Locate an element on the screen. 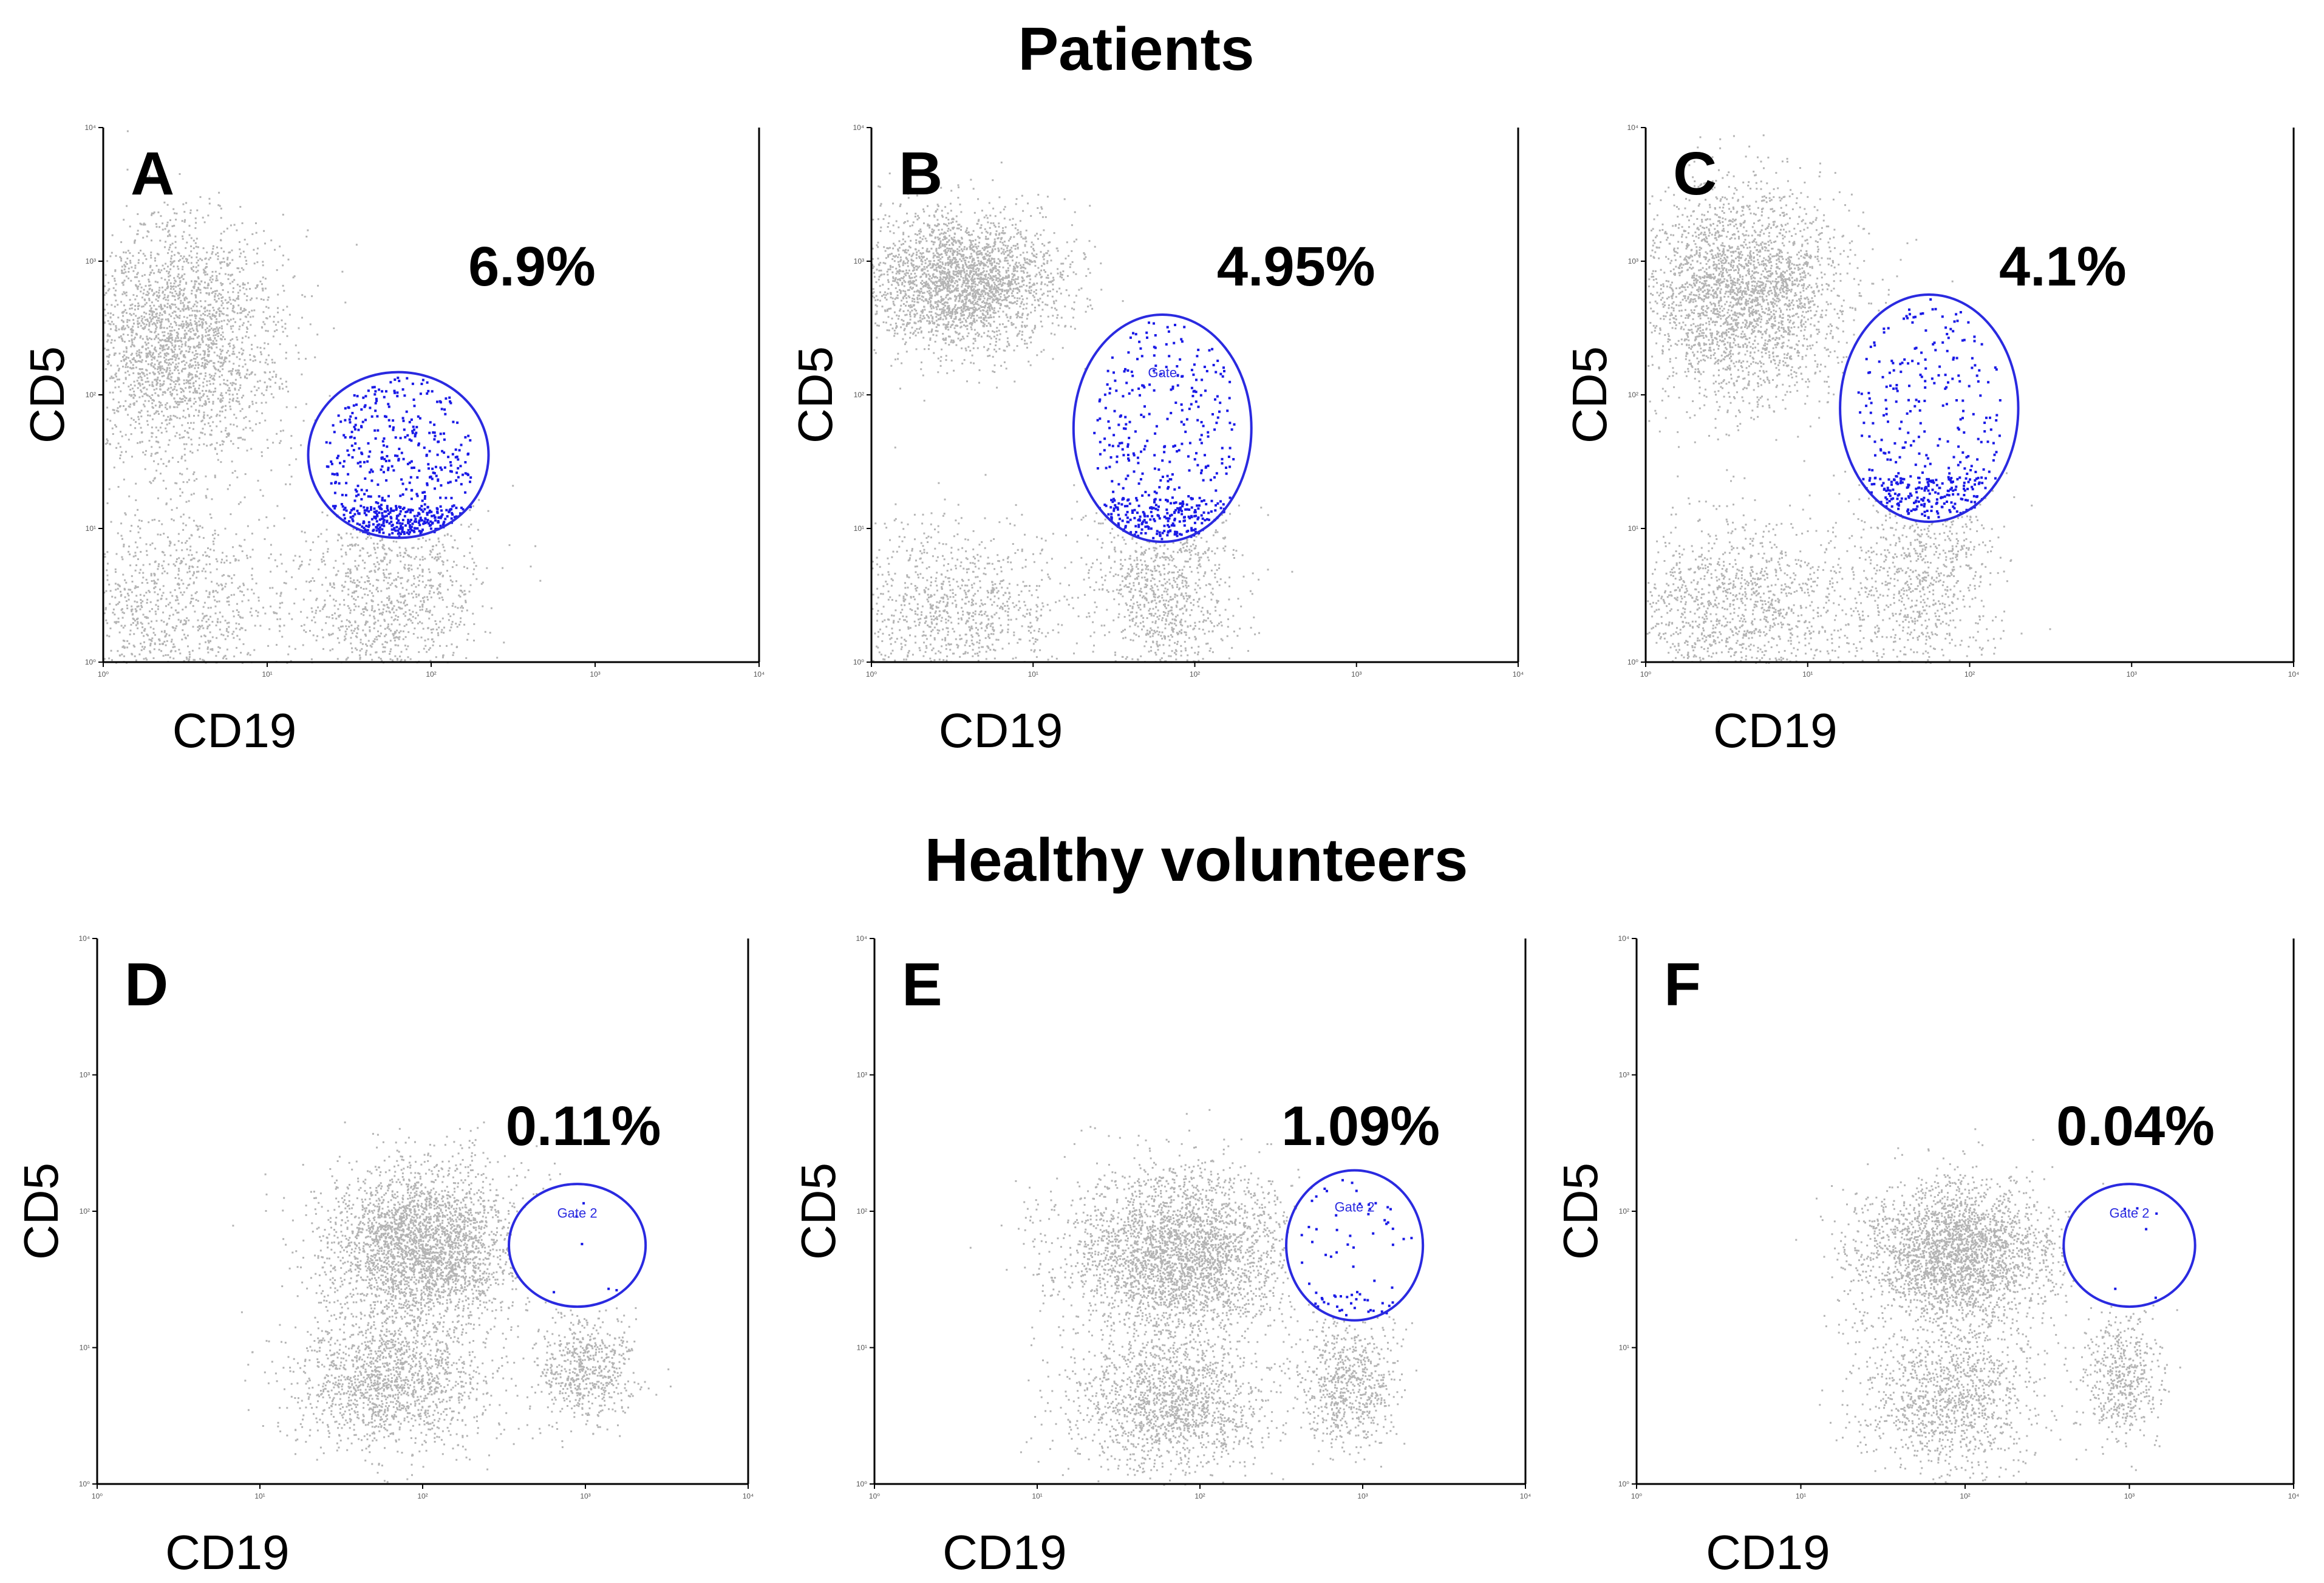 This screenshot has width=2324, height=1583. gate-percentage: 4.1% is located at coordinates (2063, 267).